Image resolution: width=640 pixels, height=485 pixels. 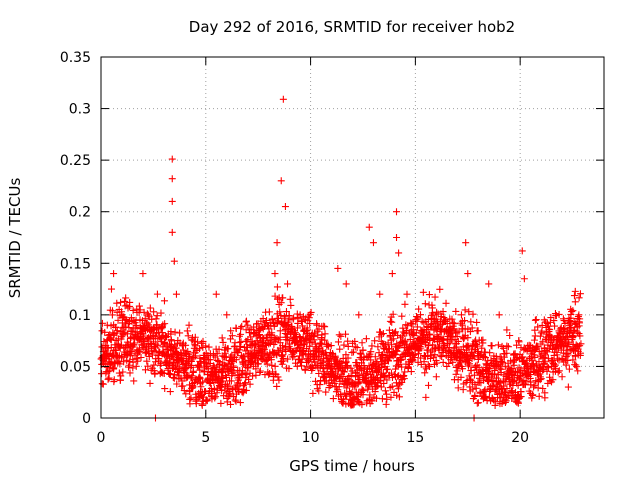 What do you see at coordinates (352, 466) in the screenshot?
I see `x-axis-label: GPS time / hours` at bounding box center [352, 466].